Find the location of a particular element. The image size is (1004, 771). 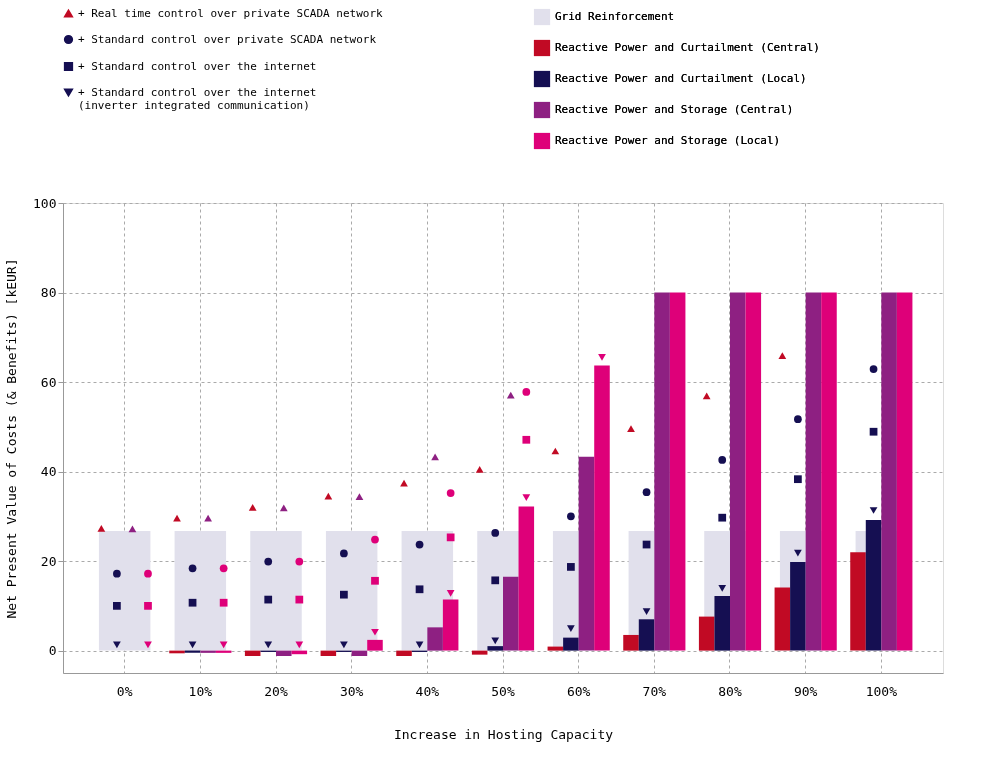

x-tick-label: 40% is located at coordinates (427, 691).